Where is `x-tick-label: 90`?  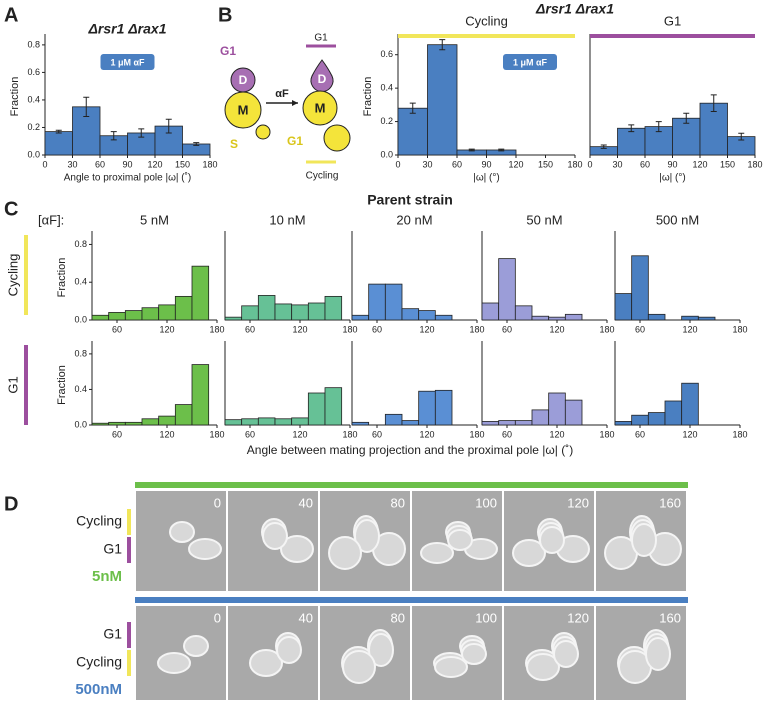 x-tick-label: 90 is located at coordinates (672, 164).